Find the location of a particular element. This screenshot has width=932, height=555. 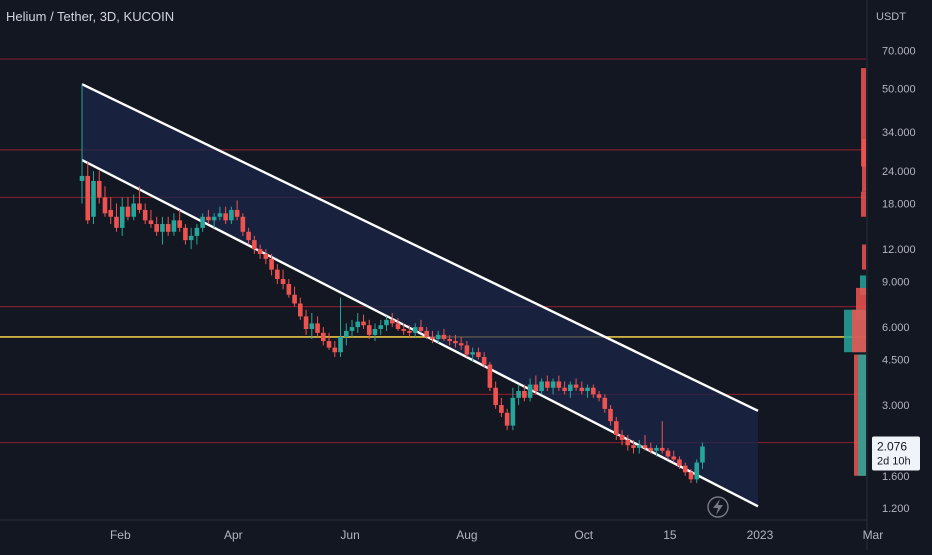

symbol-title: Helium / Tether, 3D, KUCOIN is located at coordinates (90, 16).